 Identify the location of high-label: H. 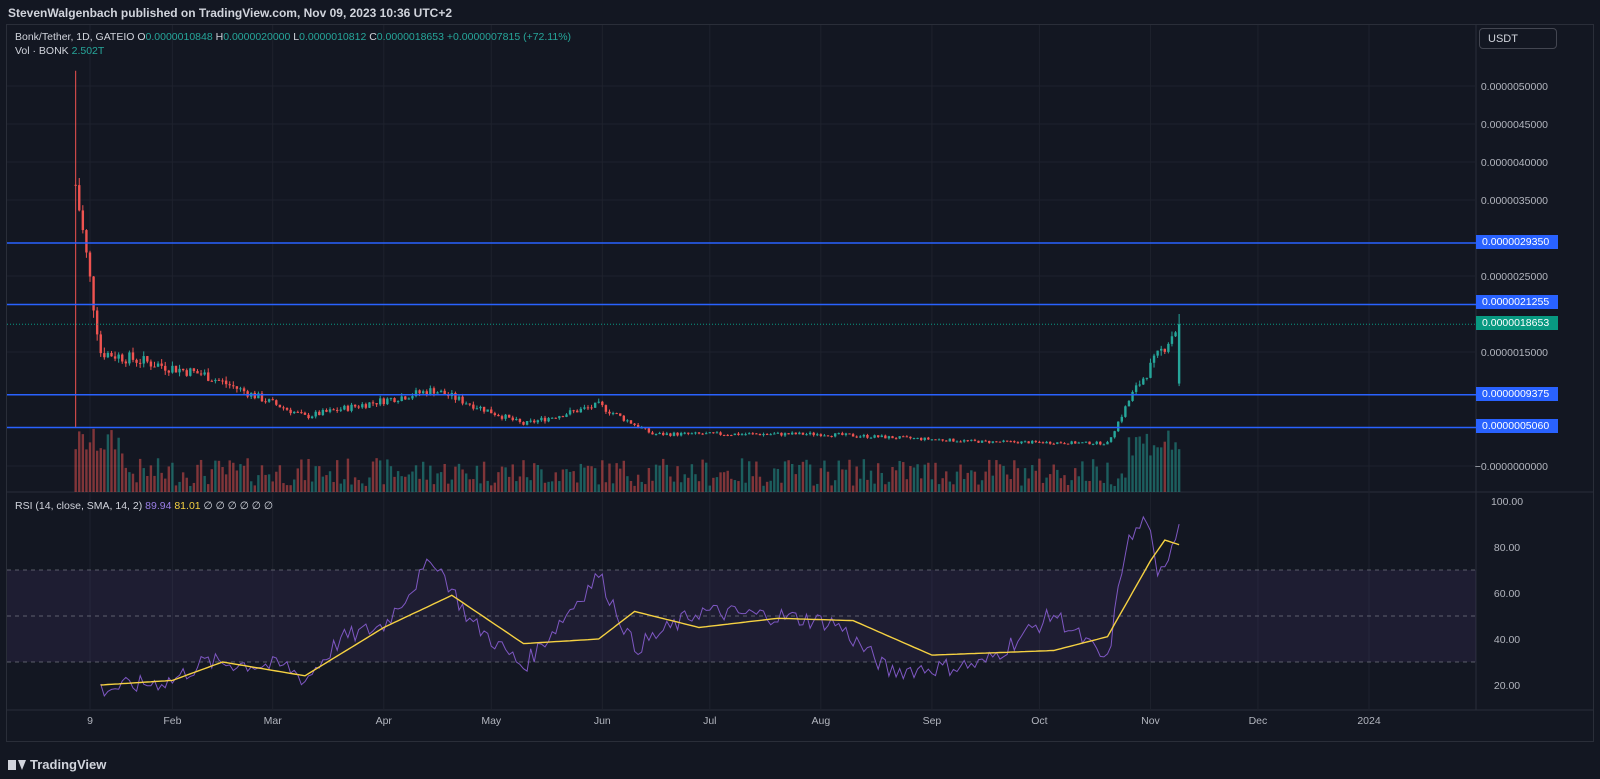
(219, 37).